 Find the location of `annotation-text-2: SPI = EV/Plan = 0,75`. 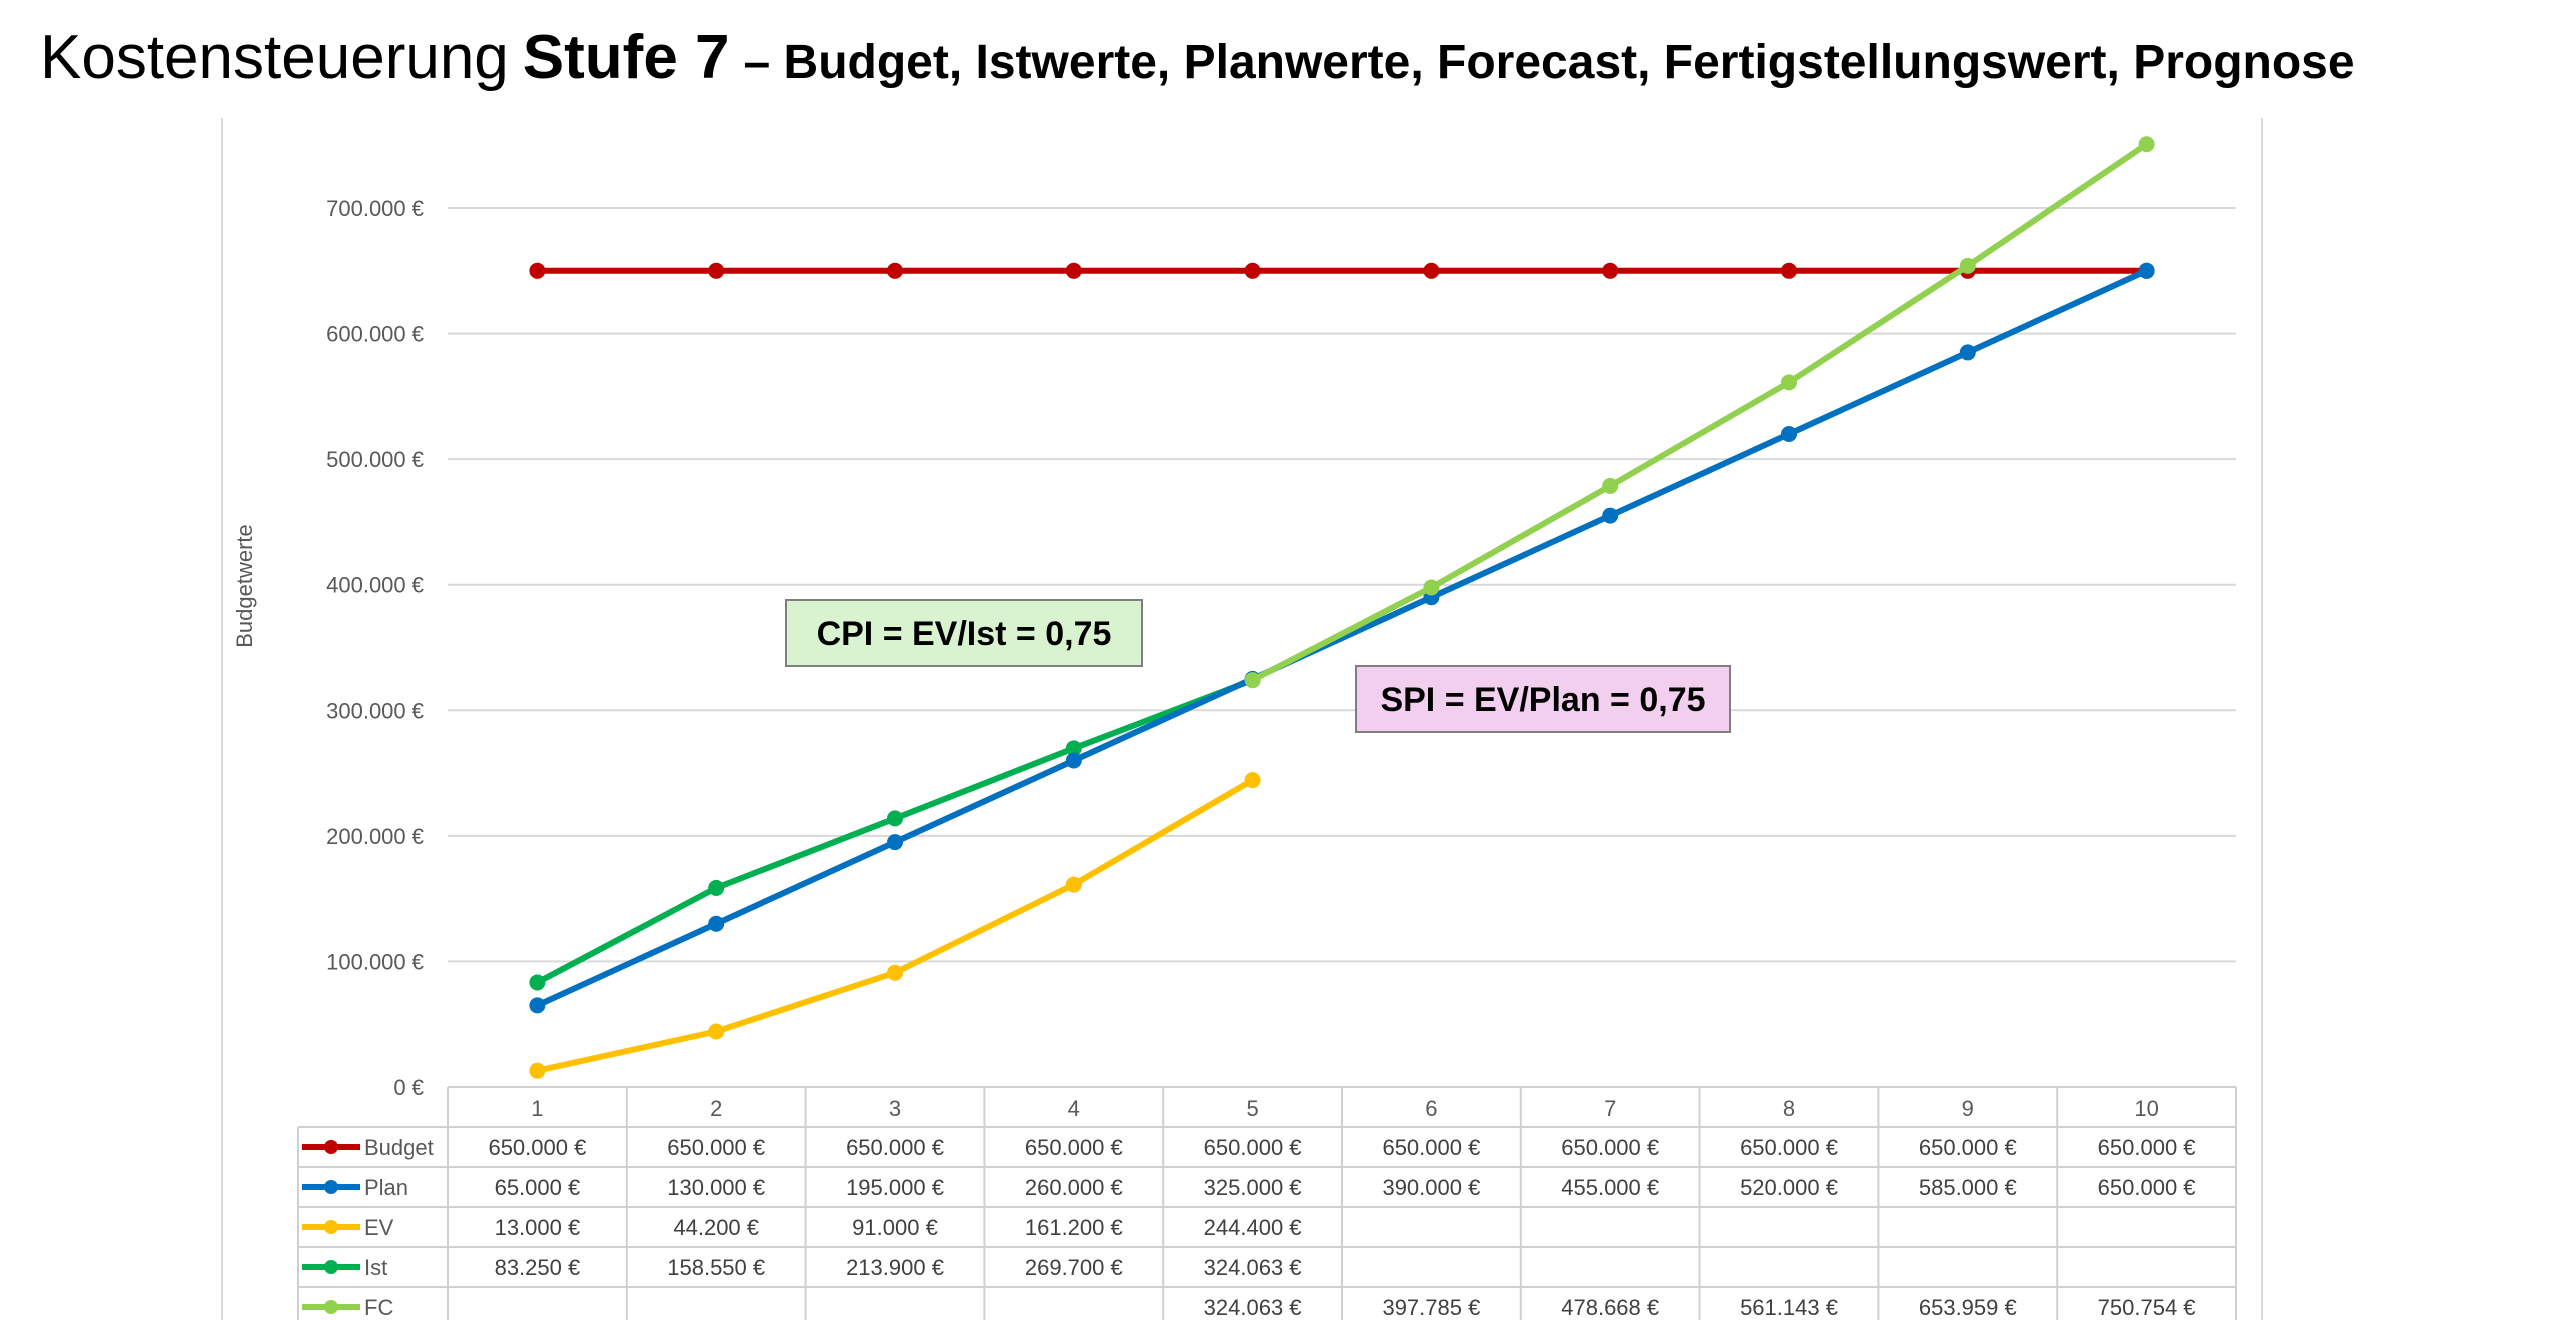

annotation-text-2: SPI = EV/Plan = 0,75 is located at coordinates (1542, 700).